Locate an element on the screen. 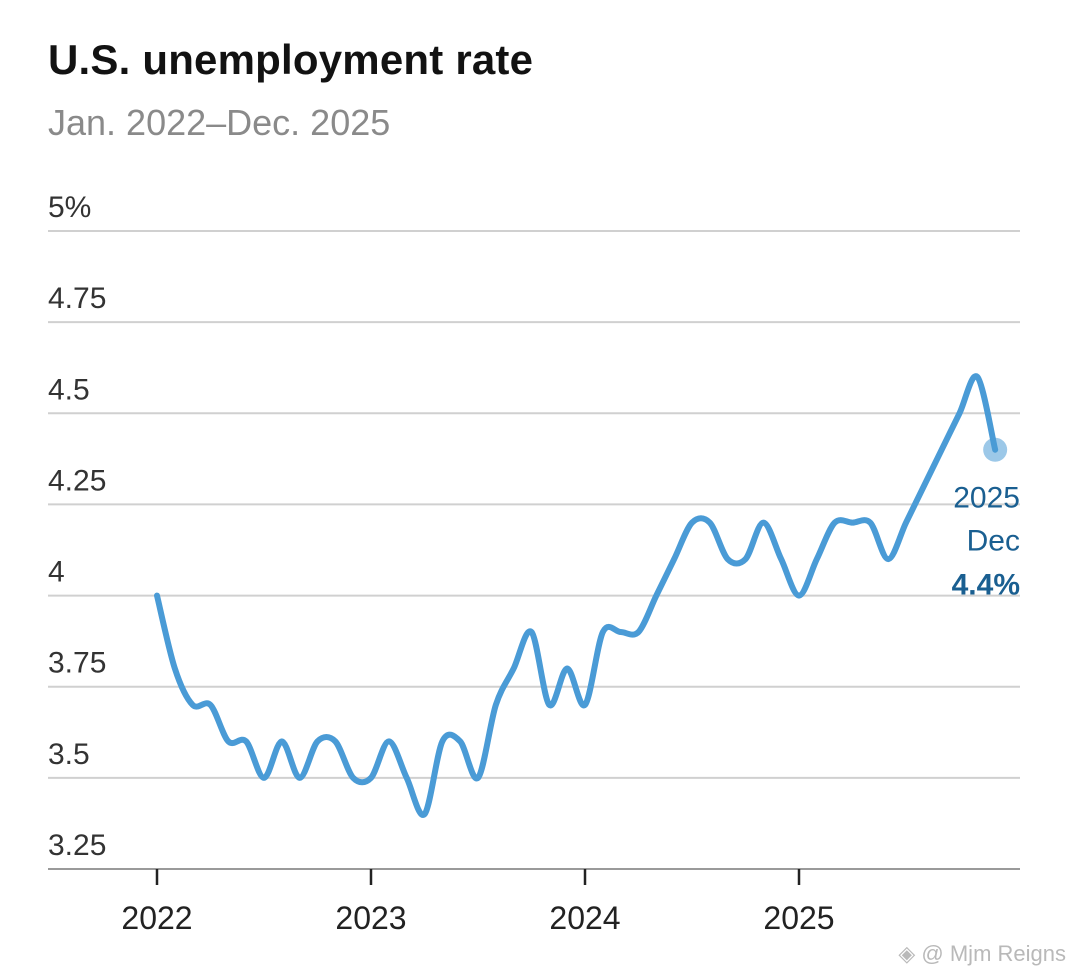 This screenshot has width=1074, height=973. annotation-year: 2025 is located at coordinates (986, 498).